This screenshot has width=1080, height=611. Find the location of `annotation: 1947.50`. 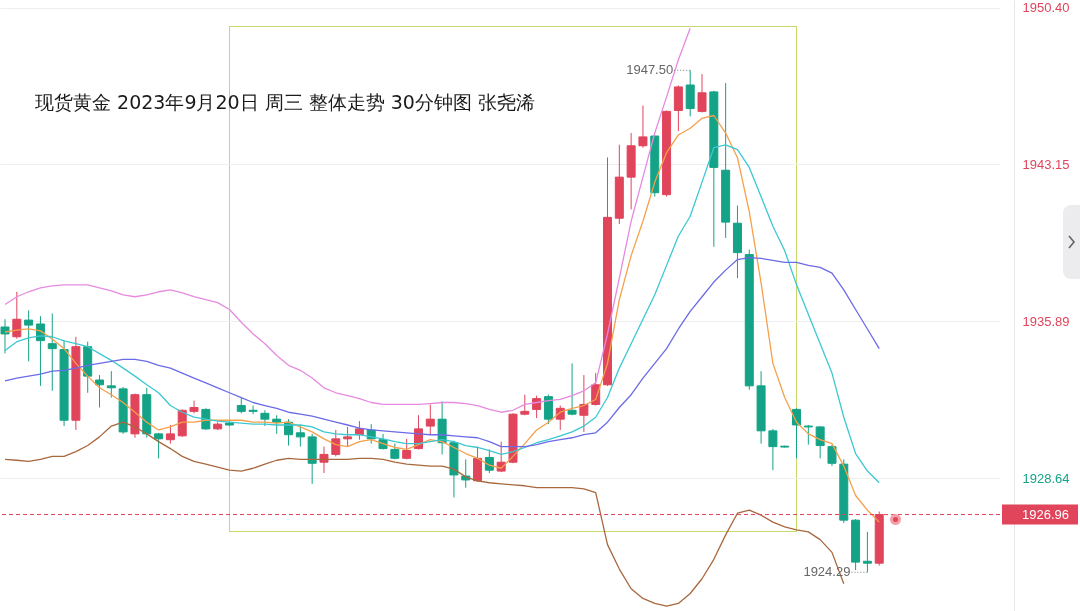

annotation: 1947.50 is located at coordinates (650, 70).